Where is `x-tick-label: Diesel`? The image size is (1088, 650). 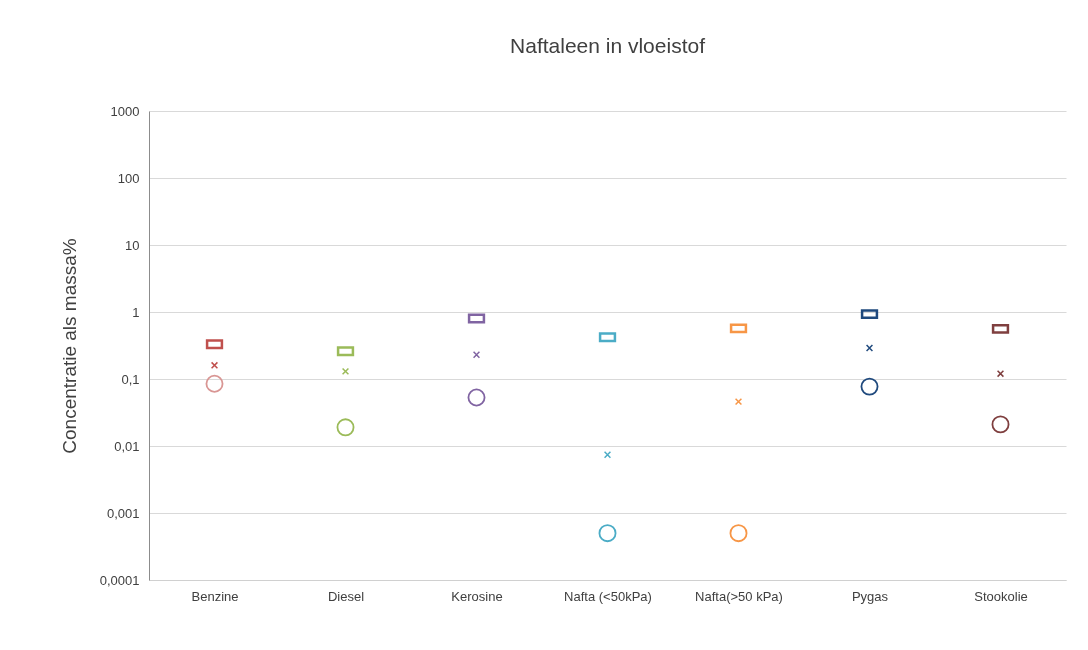 x-tick-label: Diesel is located at coordinates (346, 596).